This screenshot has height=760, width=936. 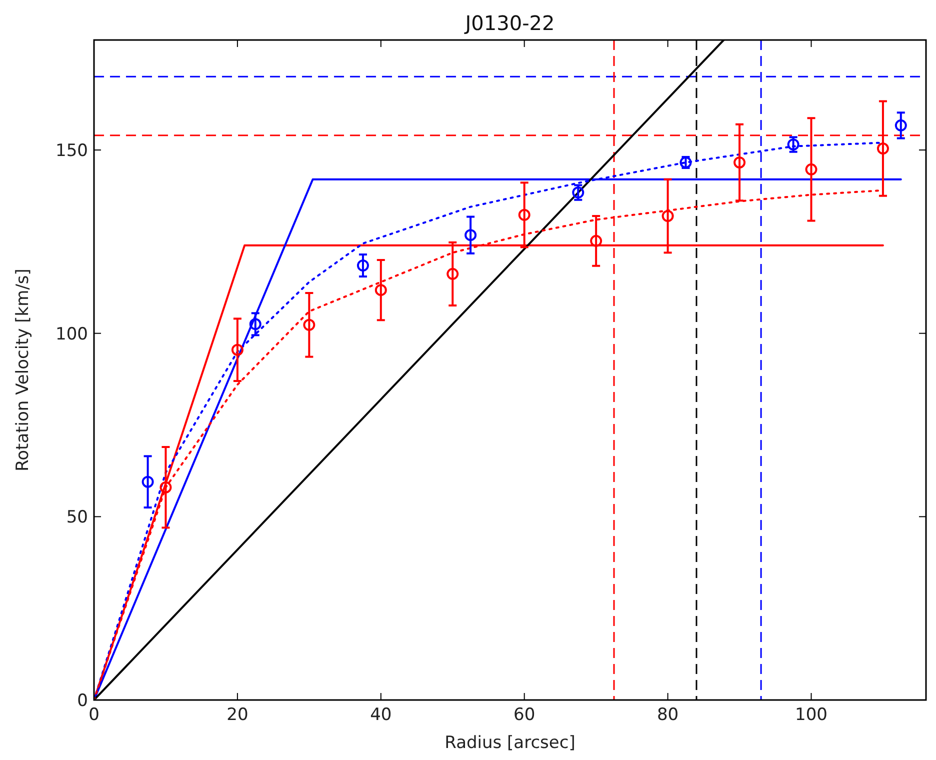 I want to click on y-tick-label: 0, so click(x=82, y=700).